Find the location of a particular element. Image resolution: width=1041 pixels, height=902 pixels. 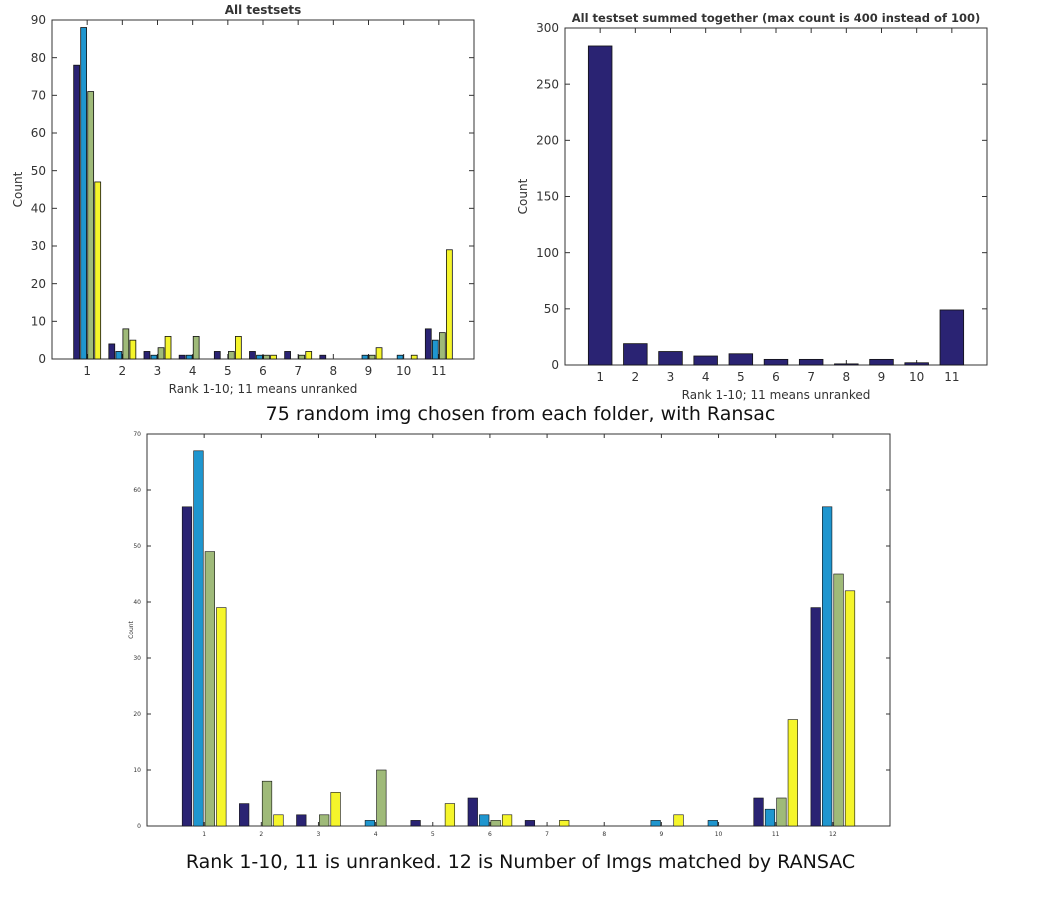

y-tick-label: 90 is located at coordinates (38, 20).